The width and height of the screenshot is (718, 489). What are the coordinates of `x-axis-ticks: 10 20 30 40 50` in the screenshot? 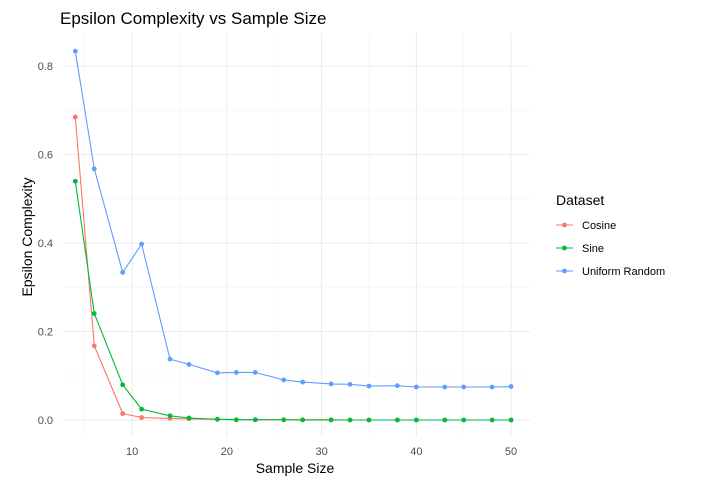 It's located at (321, 452).